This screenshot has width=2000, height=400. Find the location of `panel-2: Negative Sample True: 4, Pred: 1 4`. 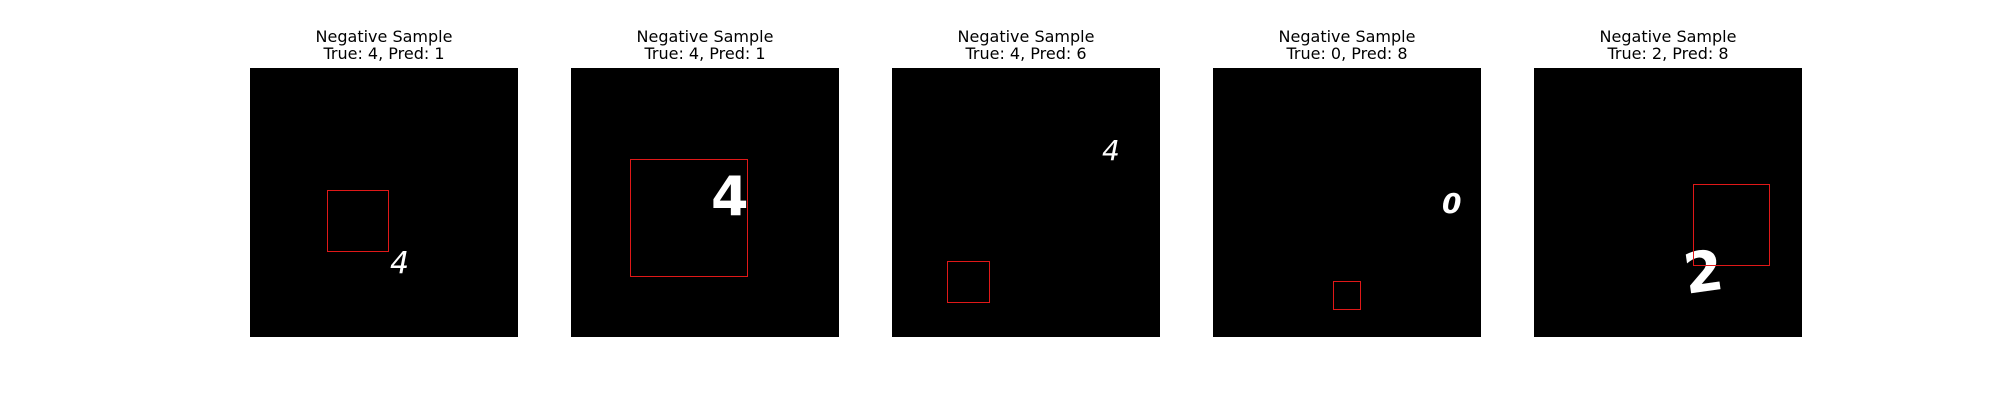

panel-2: Negative Sample True: 4, Pred: 1 4 is located at coordinates (705, 200).